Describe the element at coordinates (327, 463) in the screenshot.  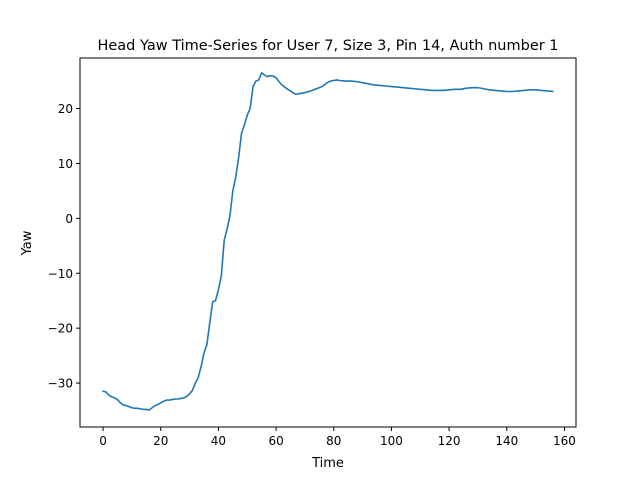
I see `x-axis-label: Time` at that location.